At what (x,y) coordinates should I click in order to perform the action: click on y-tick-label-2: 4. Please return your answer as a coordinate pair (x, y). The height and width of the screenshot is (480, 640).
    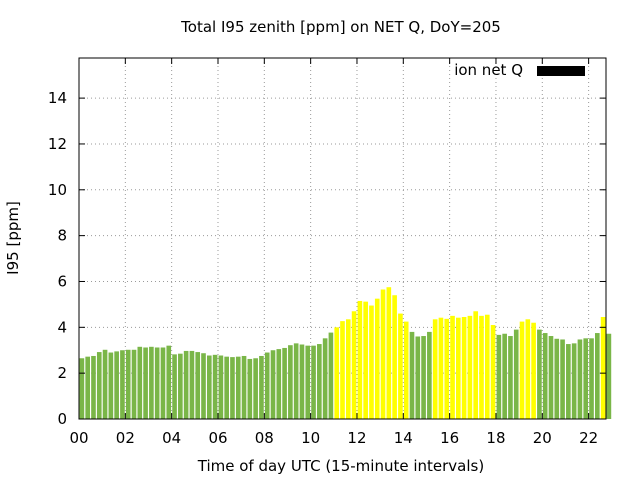
    Looking at the image, I should click on (62, 327).